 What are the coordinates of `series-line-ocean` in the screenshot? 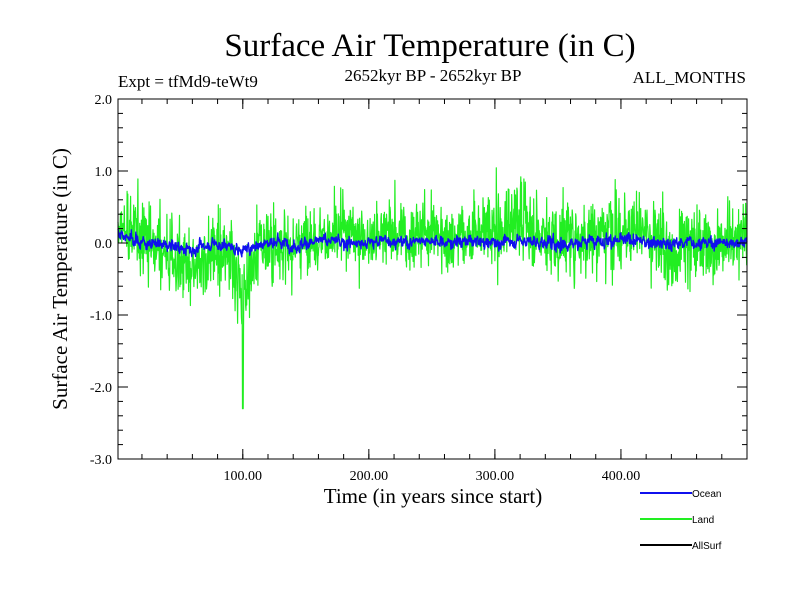 It's located at (432, 243).